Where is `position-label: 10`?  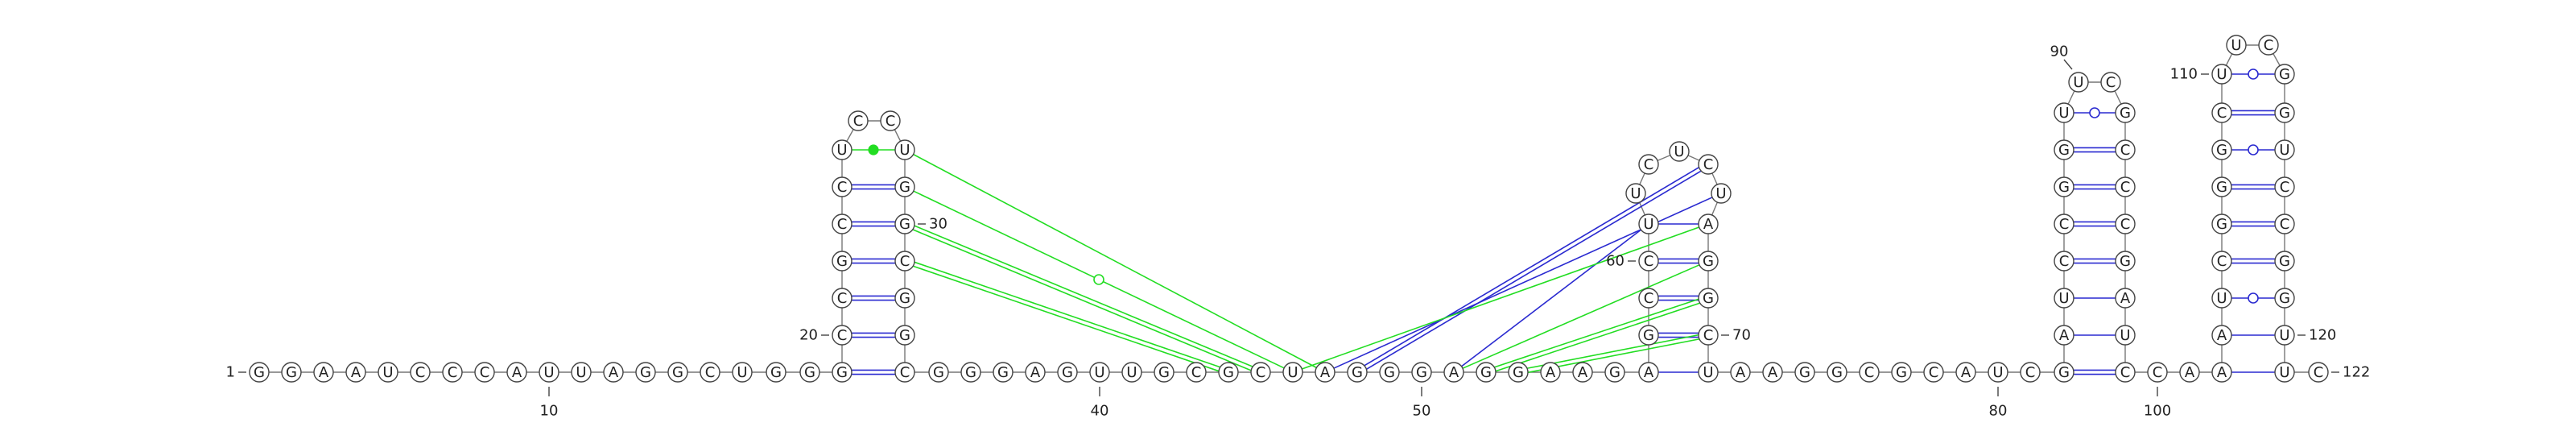 position-label: 10 is located at coordinates (549, 411).